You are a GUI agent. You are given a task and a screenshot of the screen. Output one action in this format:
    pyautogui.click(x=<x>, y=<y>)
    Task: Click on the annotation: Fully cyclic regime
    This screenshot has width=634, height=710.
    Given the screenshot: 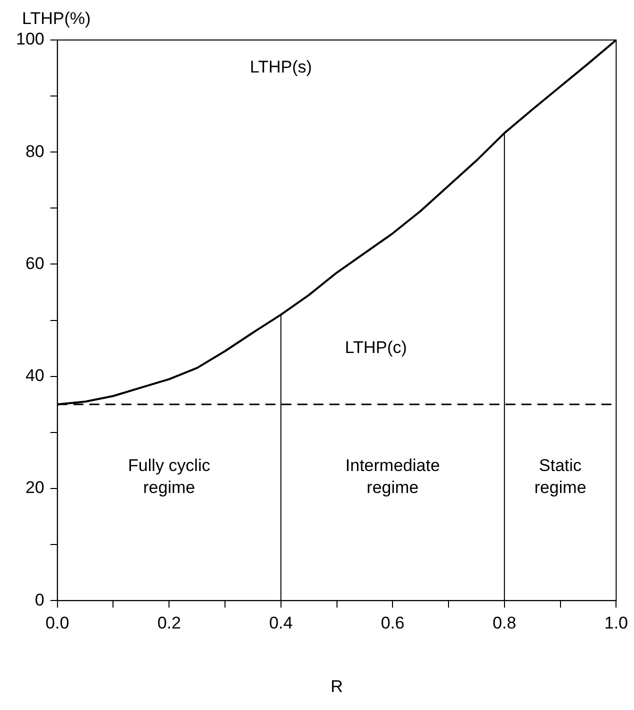 What is the action you would take?
    pyautogui.click(x=169, y=476)
    